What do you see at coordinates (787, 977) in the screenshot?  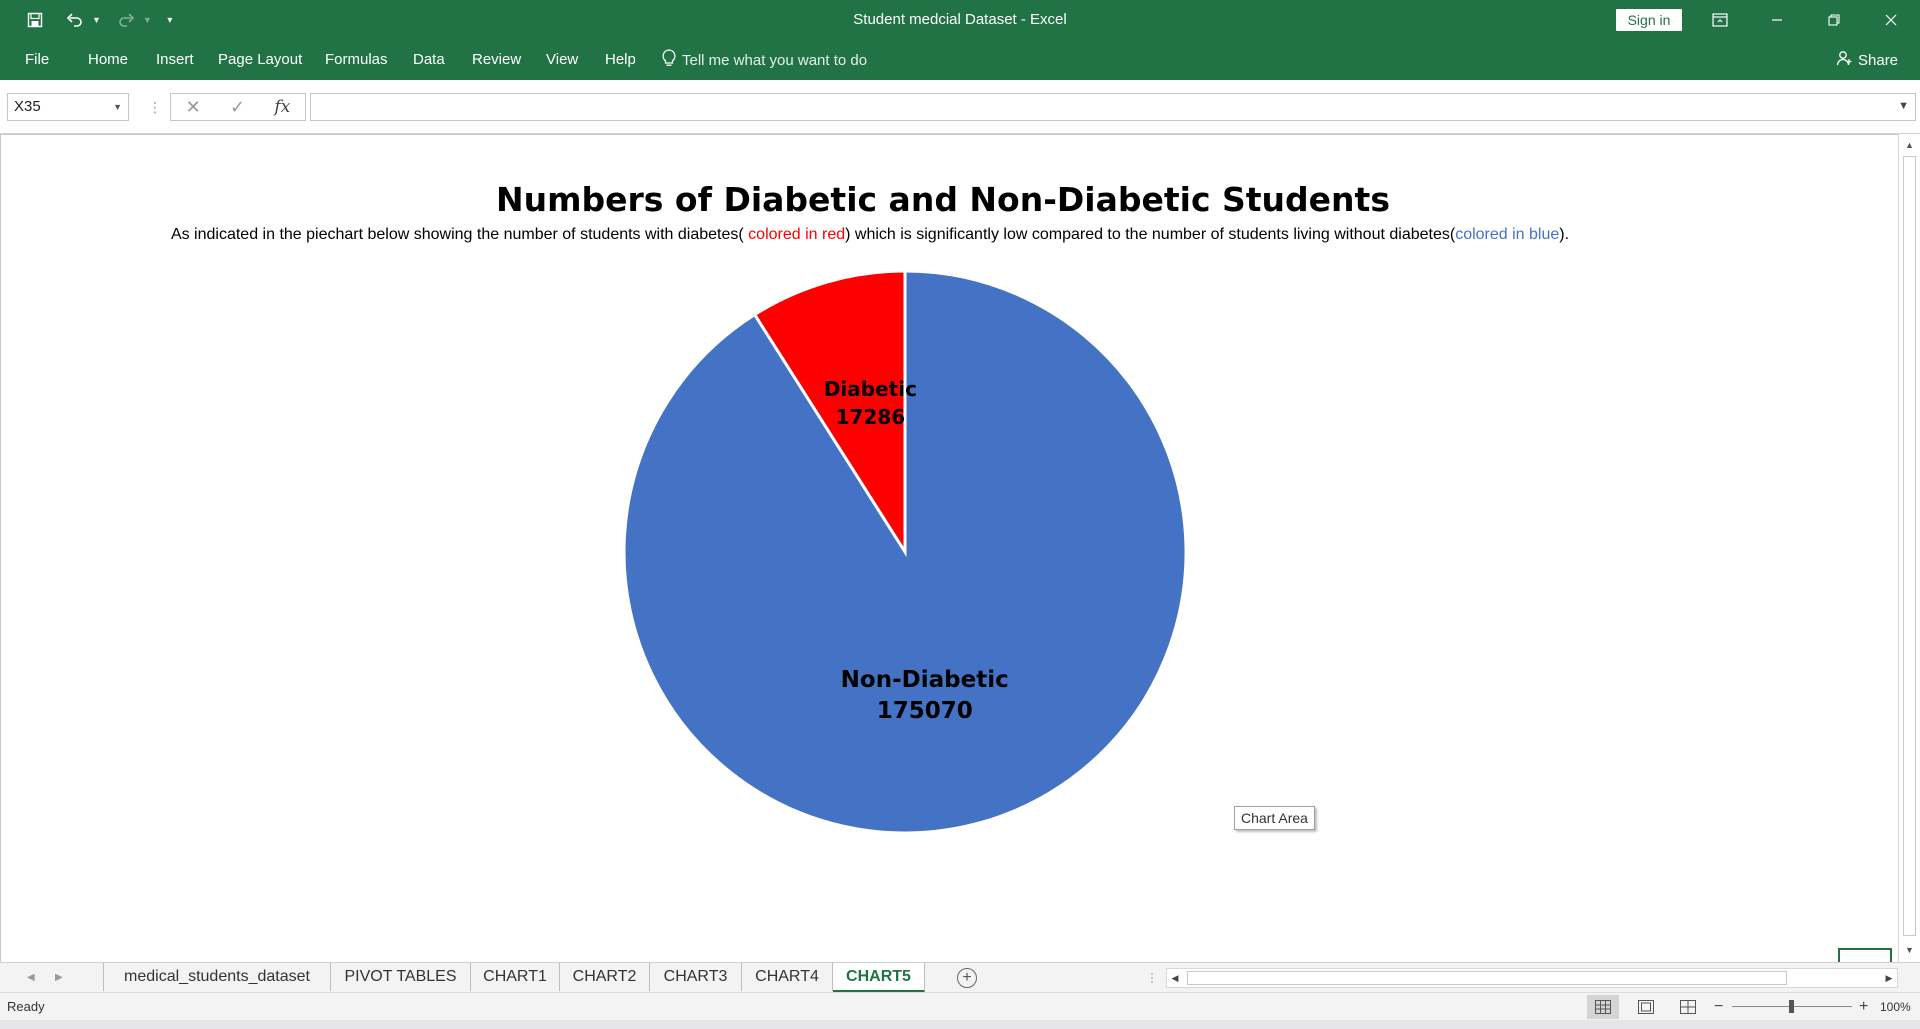 I see `sheet-tab-chart4: CHART4` at bounding box center [787, 977].